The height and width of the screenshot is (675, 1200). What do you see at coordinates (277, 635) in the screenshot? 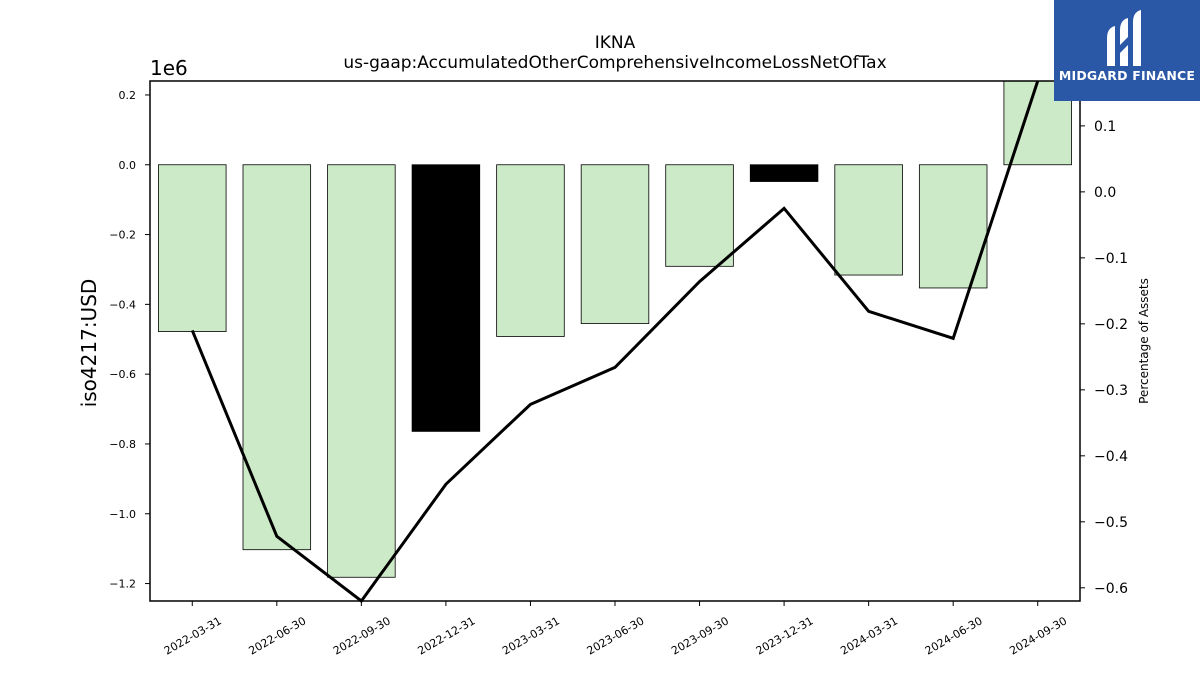
I see `x-tick-label: 2022-06-30` at bounding box center [277, 635].